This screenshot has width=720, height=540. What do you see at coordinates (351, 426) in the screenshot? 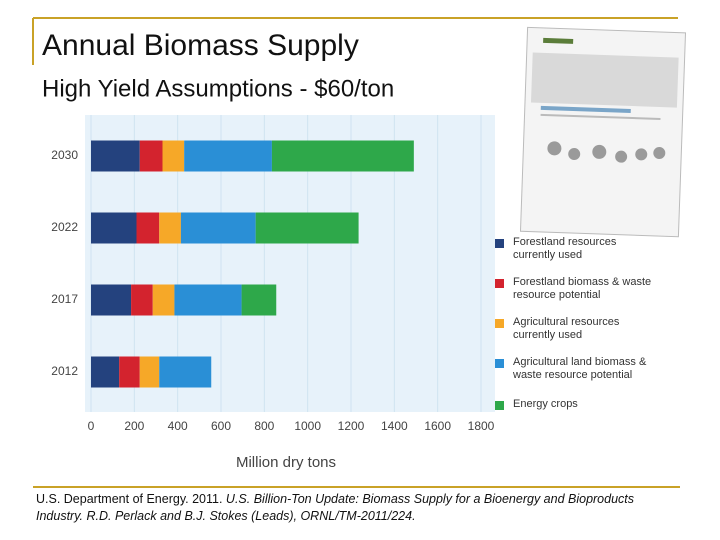
I see `x-tick-label: 1200` at bounding box center [351, 426].